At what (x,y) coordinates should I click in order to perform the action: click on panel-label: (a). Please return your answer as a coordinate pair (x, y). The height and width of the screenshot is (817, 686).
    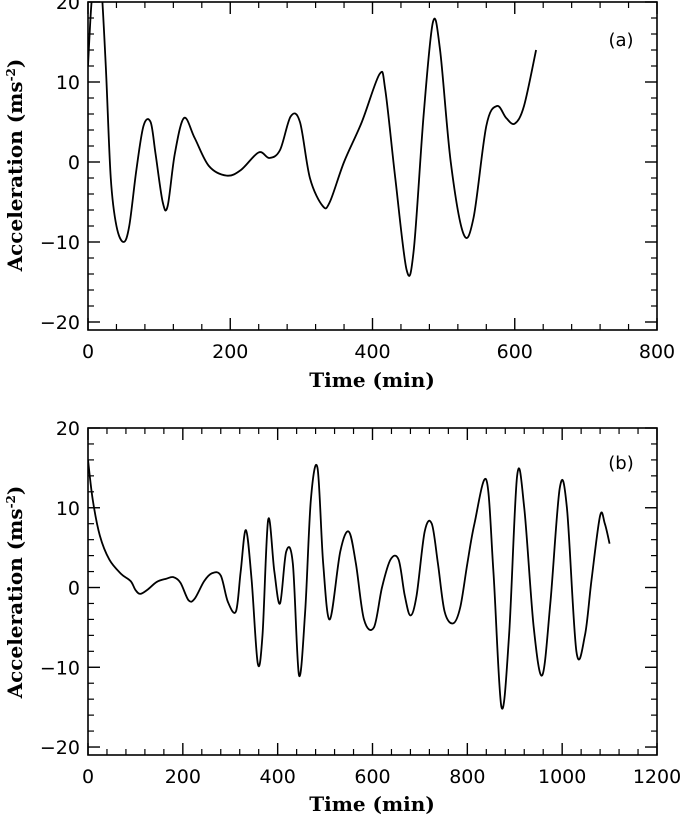
    Looking at the image, I should click on (620, 40).